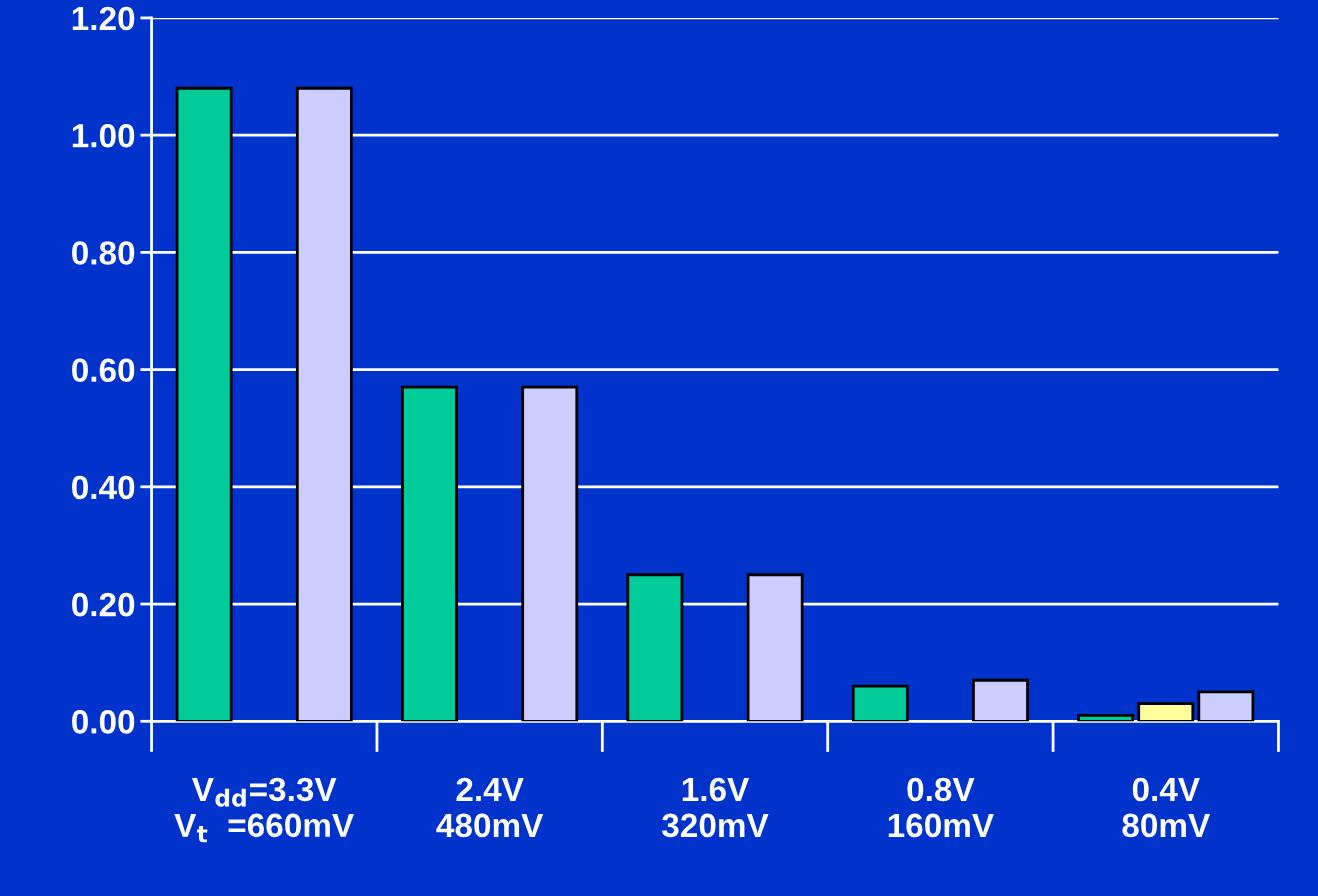 This screenshot has width=1318, height=896. What do you see at coordinates (103, 370) in the screenshot?
I see `y-tick-label: 0.60` at bounding box center [103, 370].